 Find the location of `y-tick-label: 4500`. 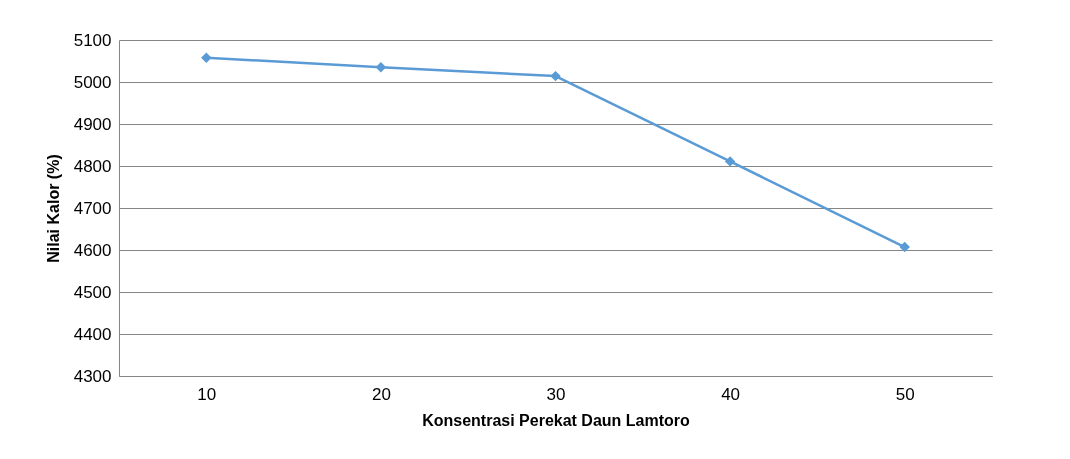

y-tick-label: 4500 is located at coordinates (92, 292).